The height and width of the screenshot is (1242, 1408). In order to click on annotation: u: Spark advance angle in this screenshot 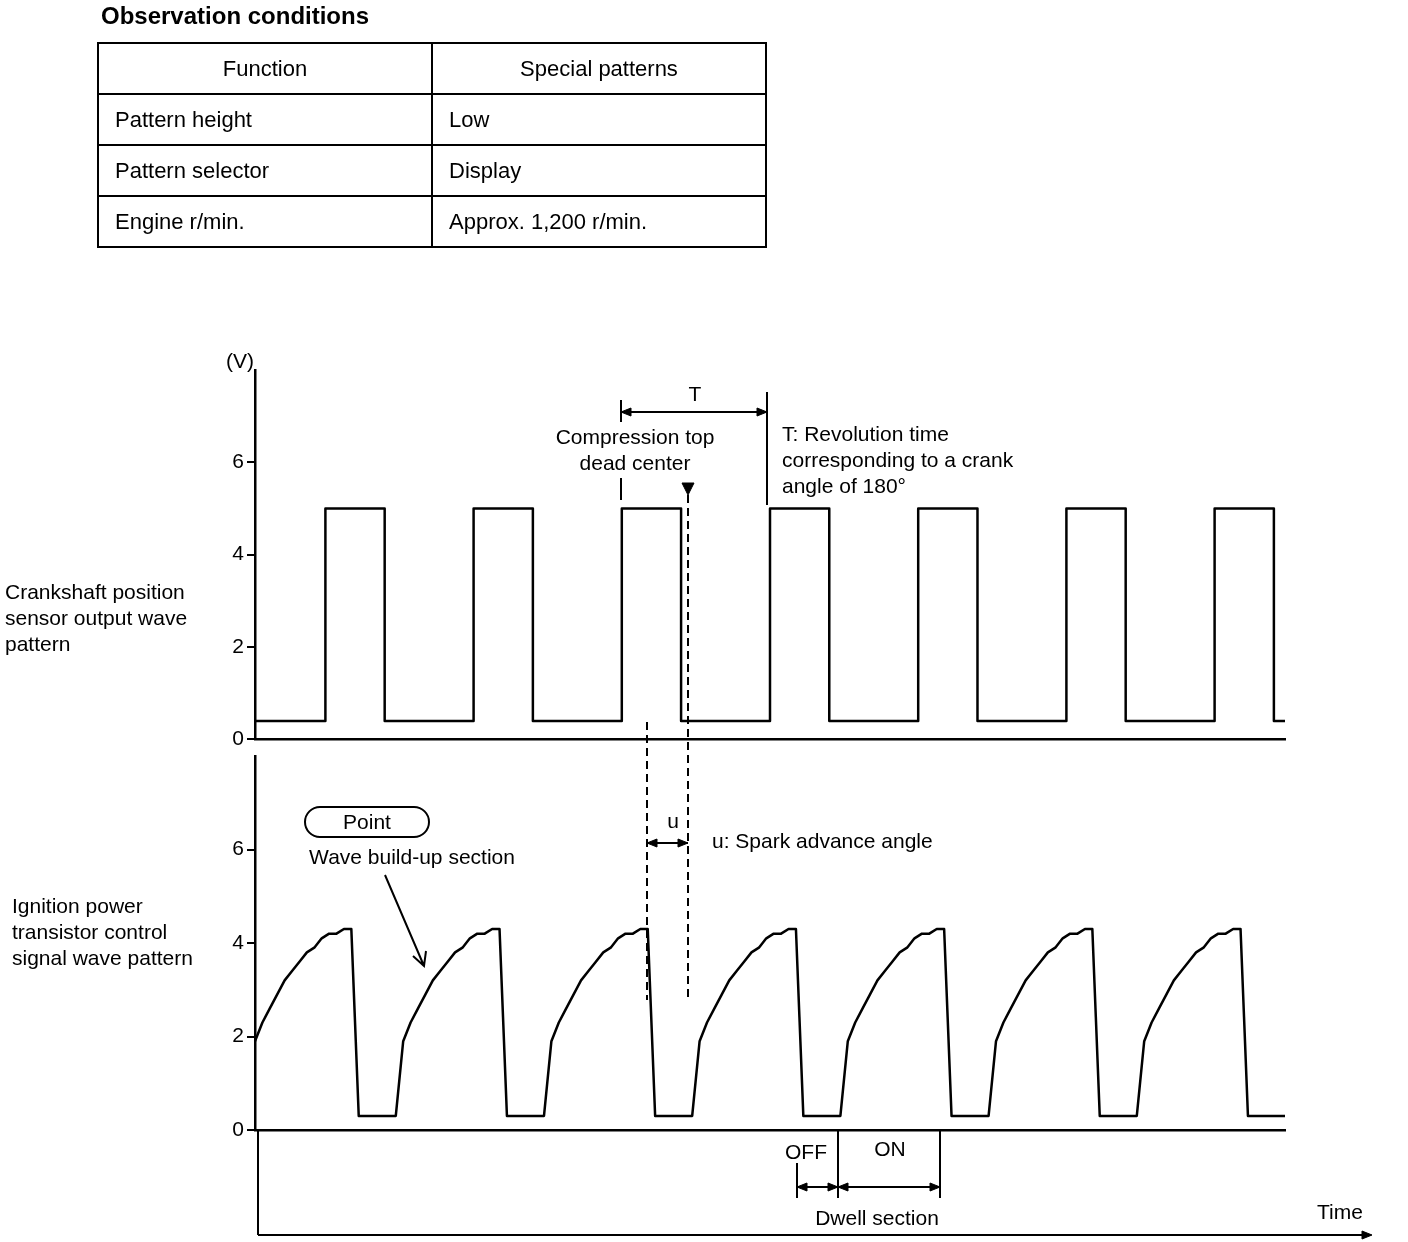, I will do `click(822, 840)`.